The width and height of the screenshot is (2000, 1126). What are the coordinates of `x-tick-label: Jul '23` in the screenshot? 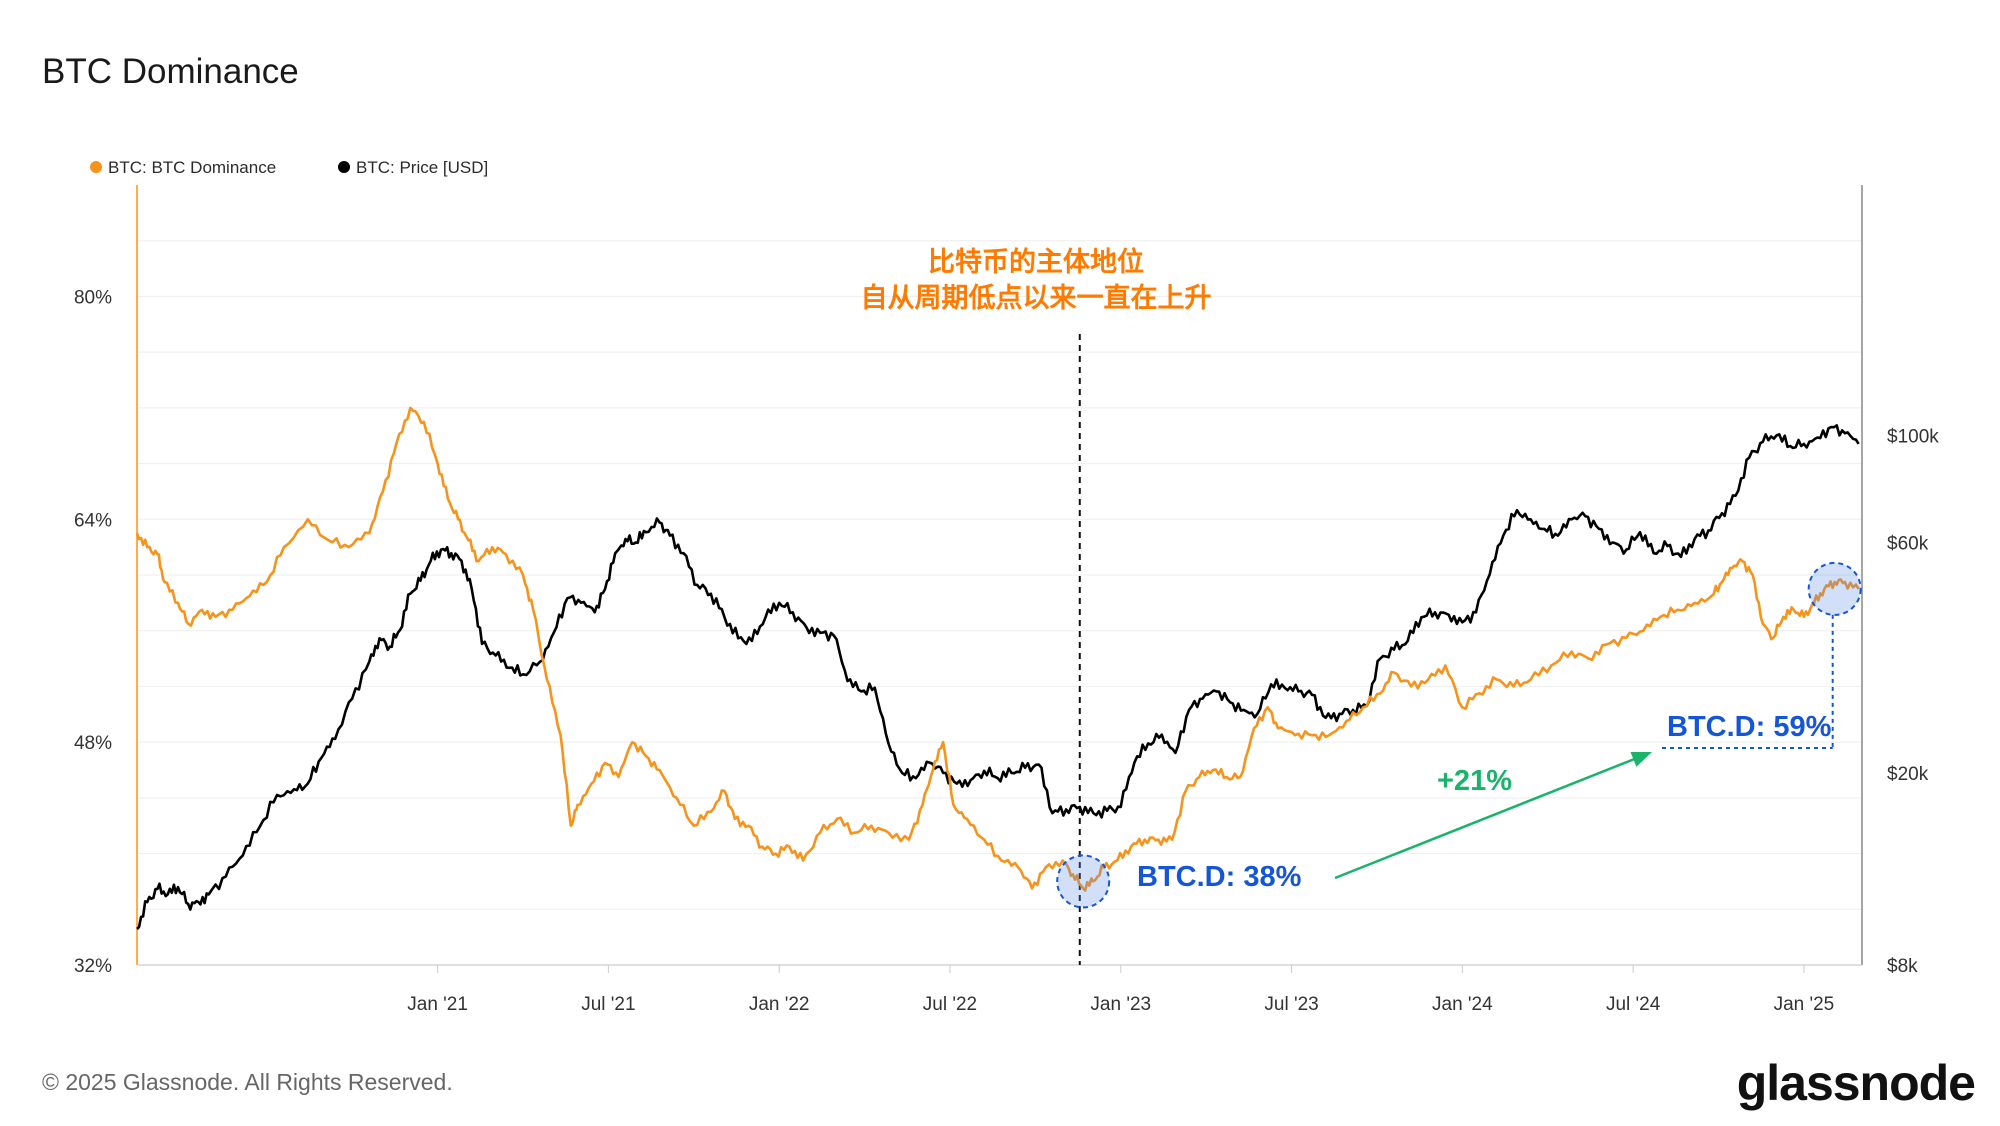 It's located at (1291, 1004).